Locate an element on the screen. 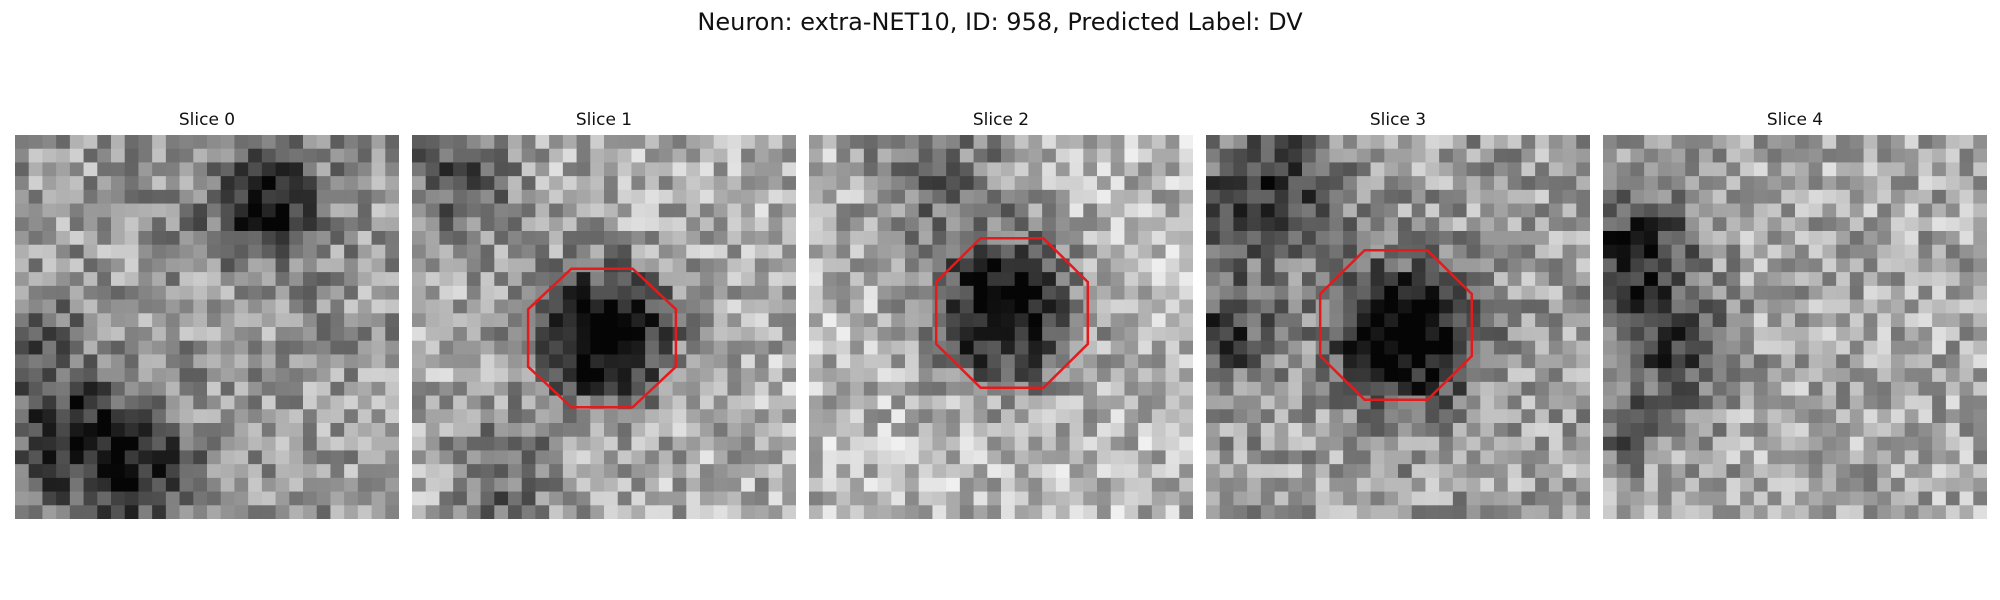  slice-panel-0: Slice 0 is located at coordinates (207, 313).